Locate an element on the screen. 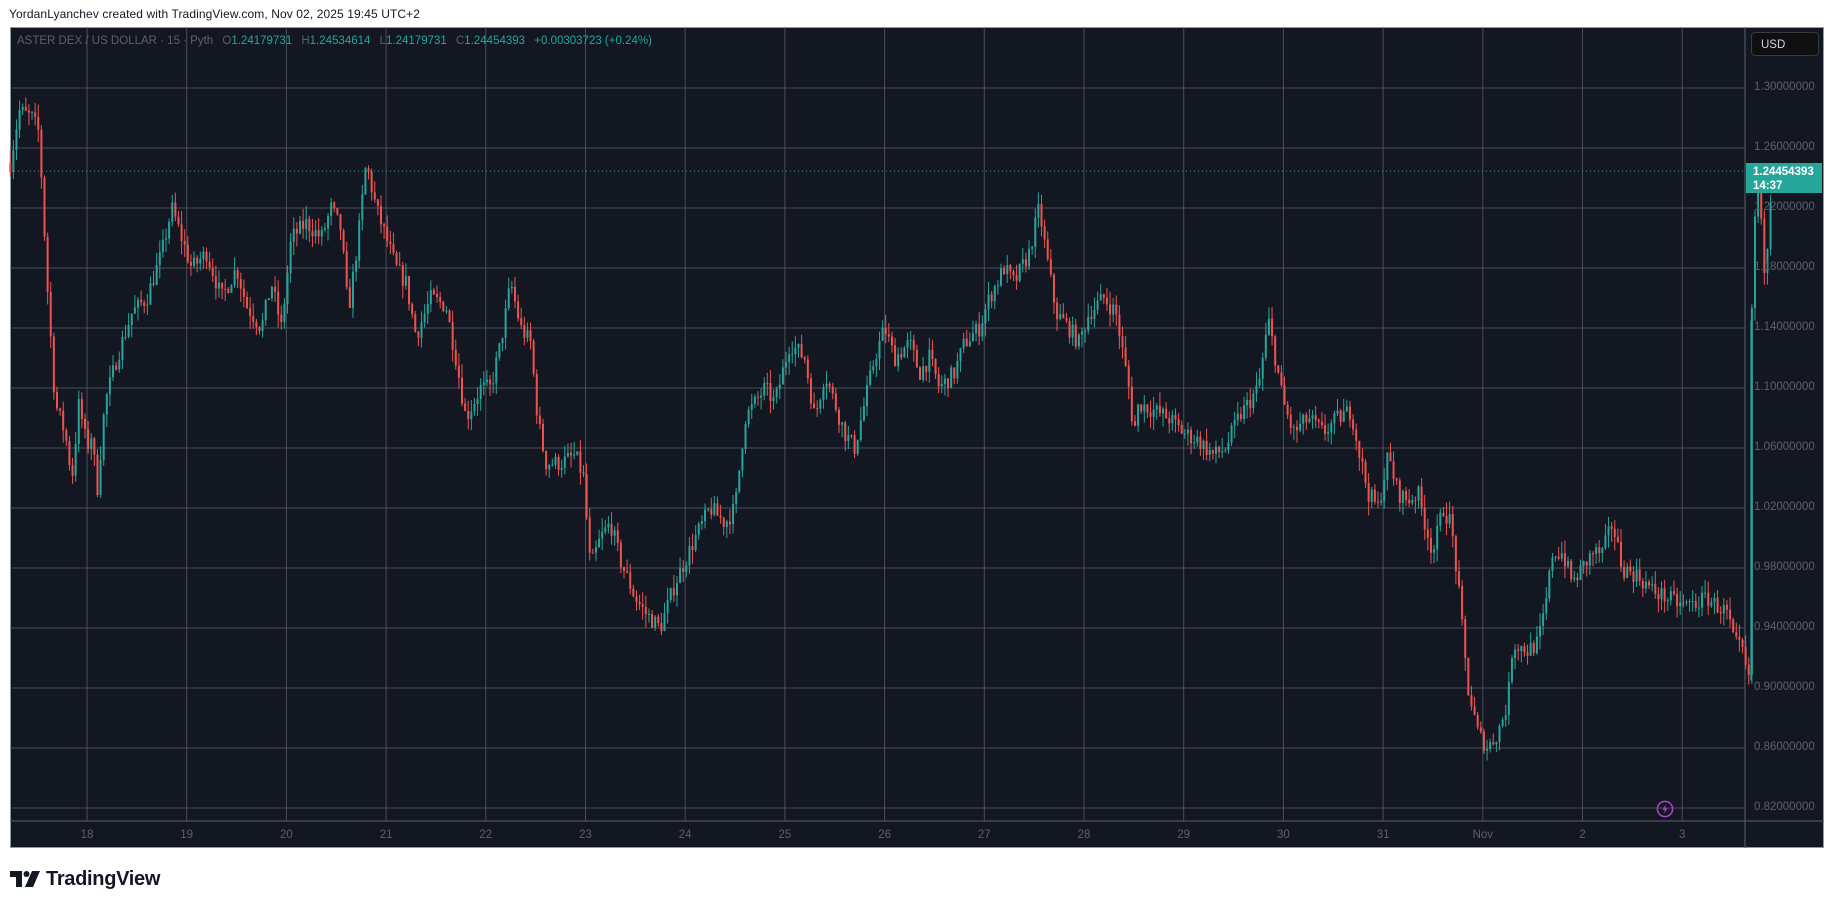 The width and height of the screenshot is (1835, 909). price-axis-label: 1.10000000 is located at coordinates (1784, 387).